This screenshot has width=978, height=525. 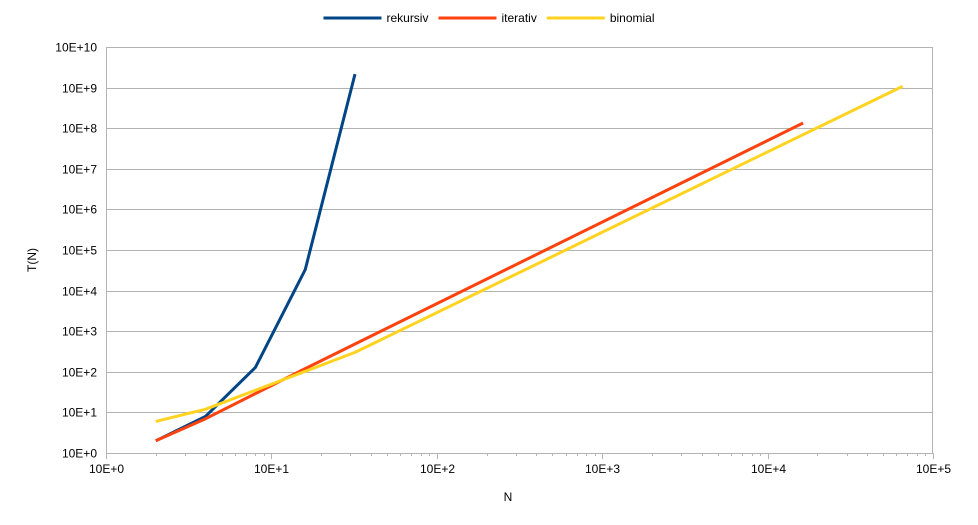 What do you see at coordinates (602, 469) in the screenshot?
I see `x-tick-label: 10E+3` at bounding box center [602, 469].